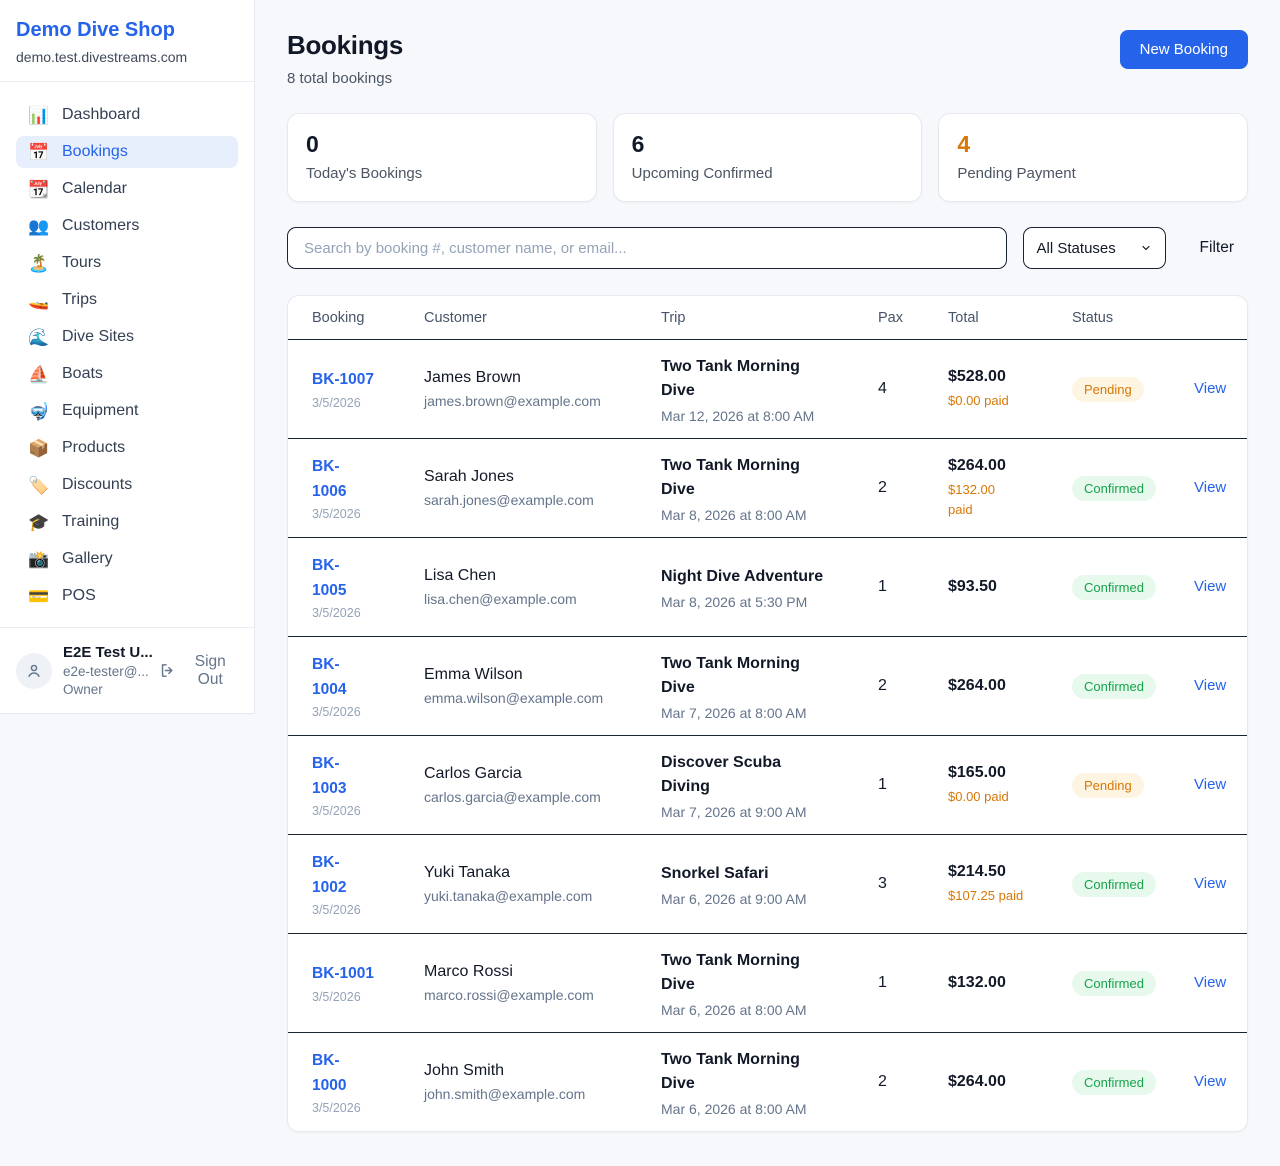  I want to click on page-header: Bookings 8 total bookings New Booking, so click(767, 58).